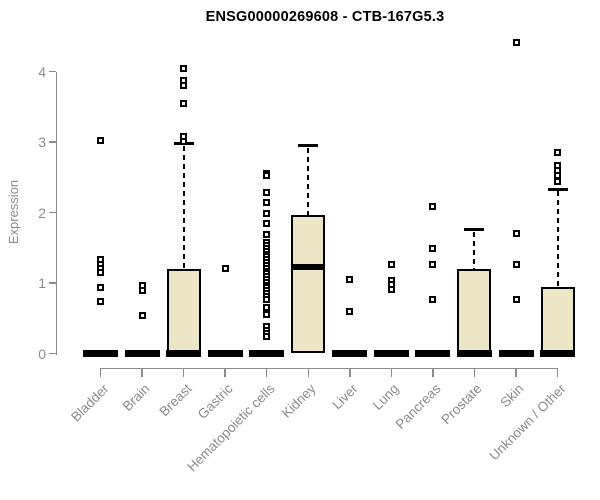  I want to click on y-tick-label: 2, so click(42, 212).